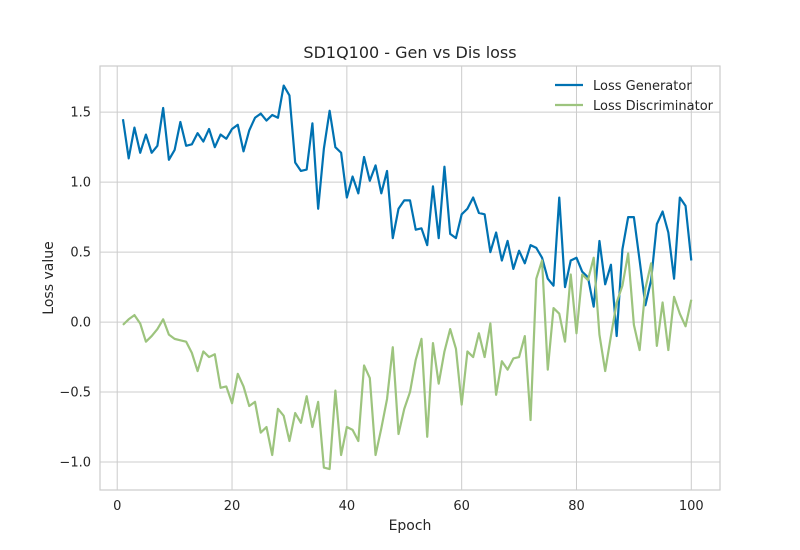  Describe the element at coordinates (691, 506) in the screenshot. I see `x-tick-label: 100` at that location.